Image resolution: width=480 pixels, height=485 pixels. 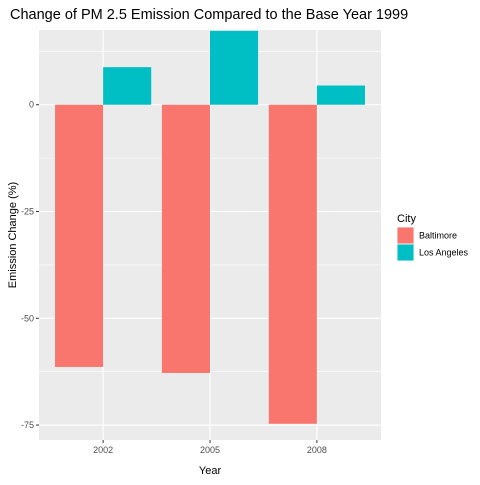 What do you see at coordinates (30, 265) in the screenshot?
I see `y-axis: 0 -25 -50 -75` at bounding box center [30, 265].